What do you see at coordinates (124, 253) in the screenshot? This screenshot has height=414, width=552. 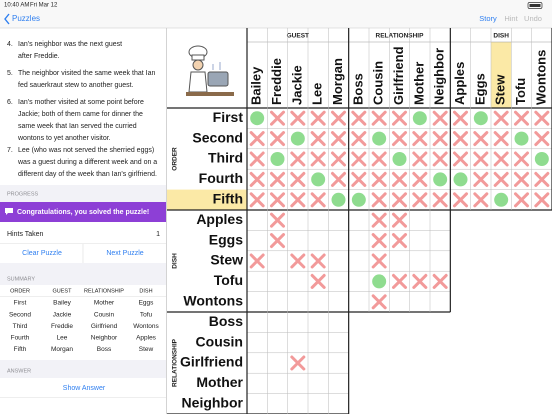 I see `action-button: Next Puzzle` at bounding box center [124, 253].